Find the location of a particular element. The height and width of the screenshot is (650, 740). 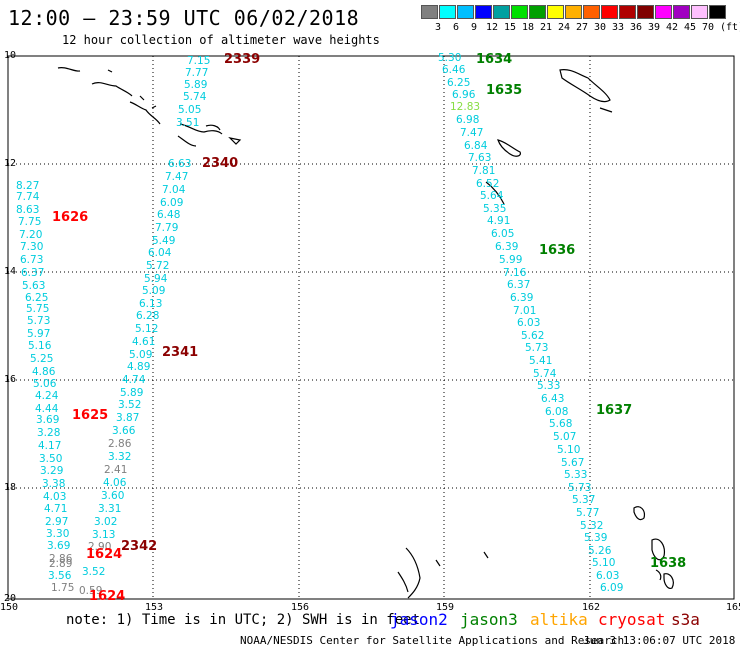

wave-height-value: 4.06 is located at coordinates (115, 483).